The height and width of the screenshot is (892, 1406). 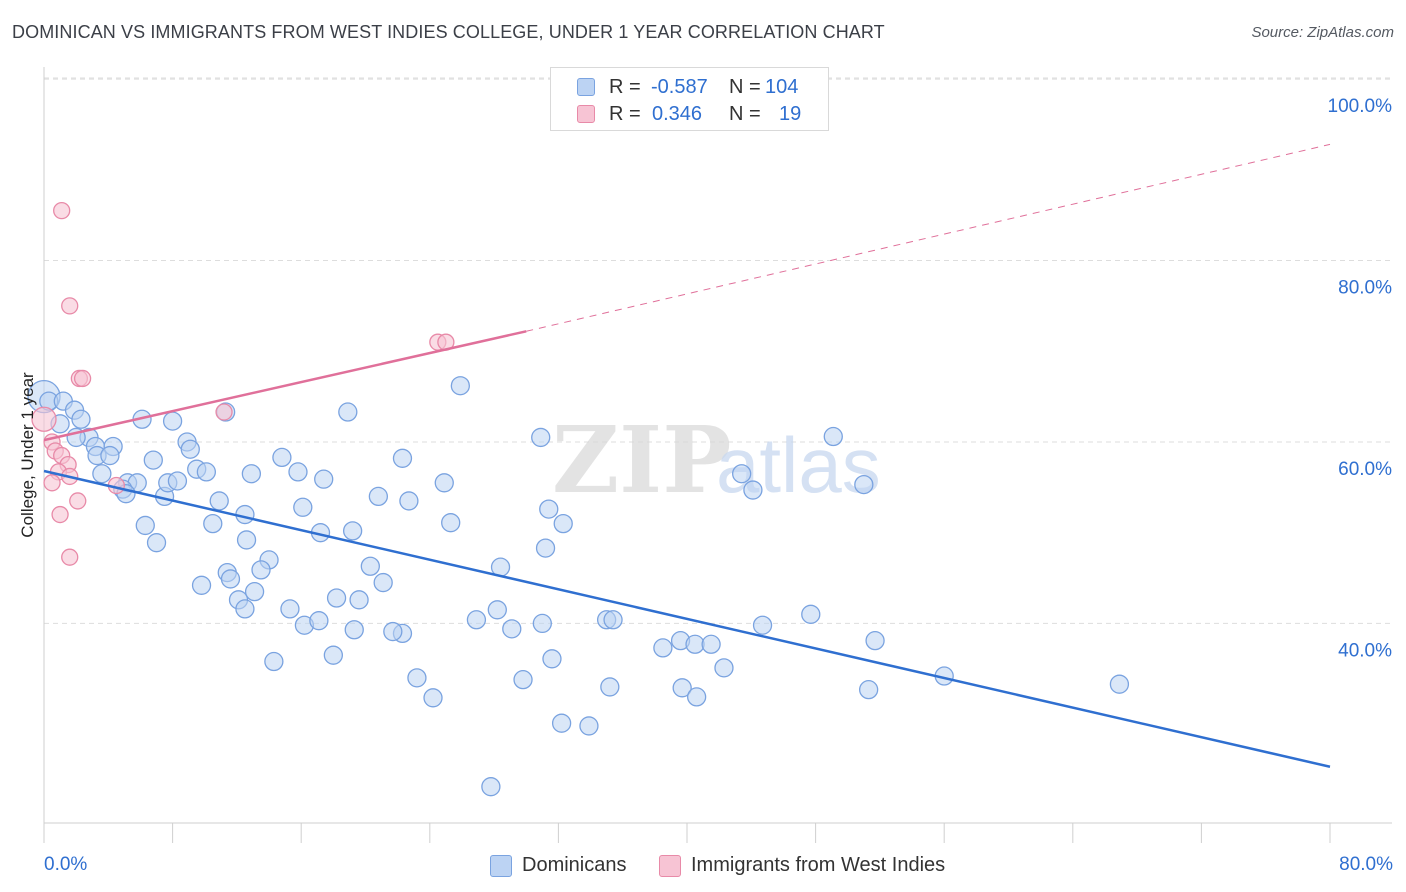 What do you see at coordinates (782, 87) in the screenshot?
I see `legend-n-value: 104` at bounding box center [782, 87].